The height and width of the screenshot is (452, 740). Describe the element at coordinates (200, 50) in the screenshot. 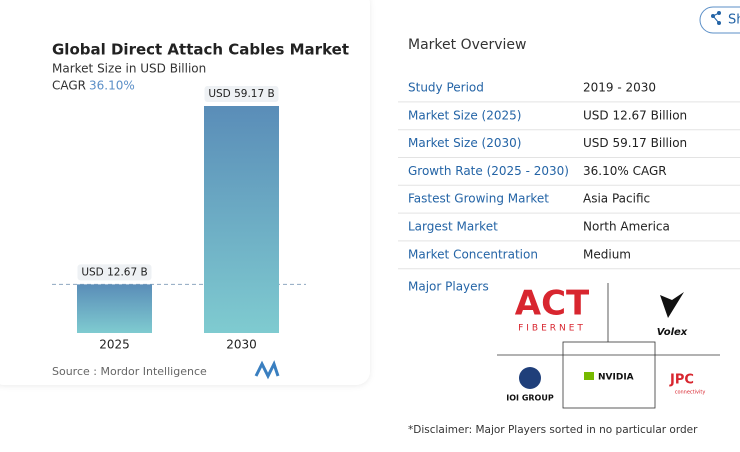

I see `chart-title: Global Direct Attach Cables Market` at that location.